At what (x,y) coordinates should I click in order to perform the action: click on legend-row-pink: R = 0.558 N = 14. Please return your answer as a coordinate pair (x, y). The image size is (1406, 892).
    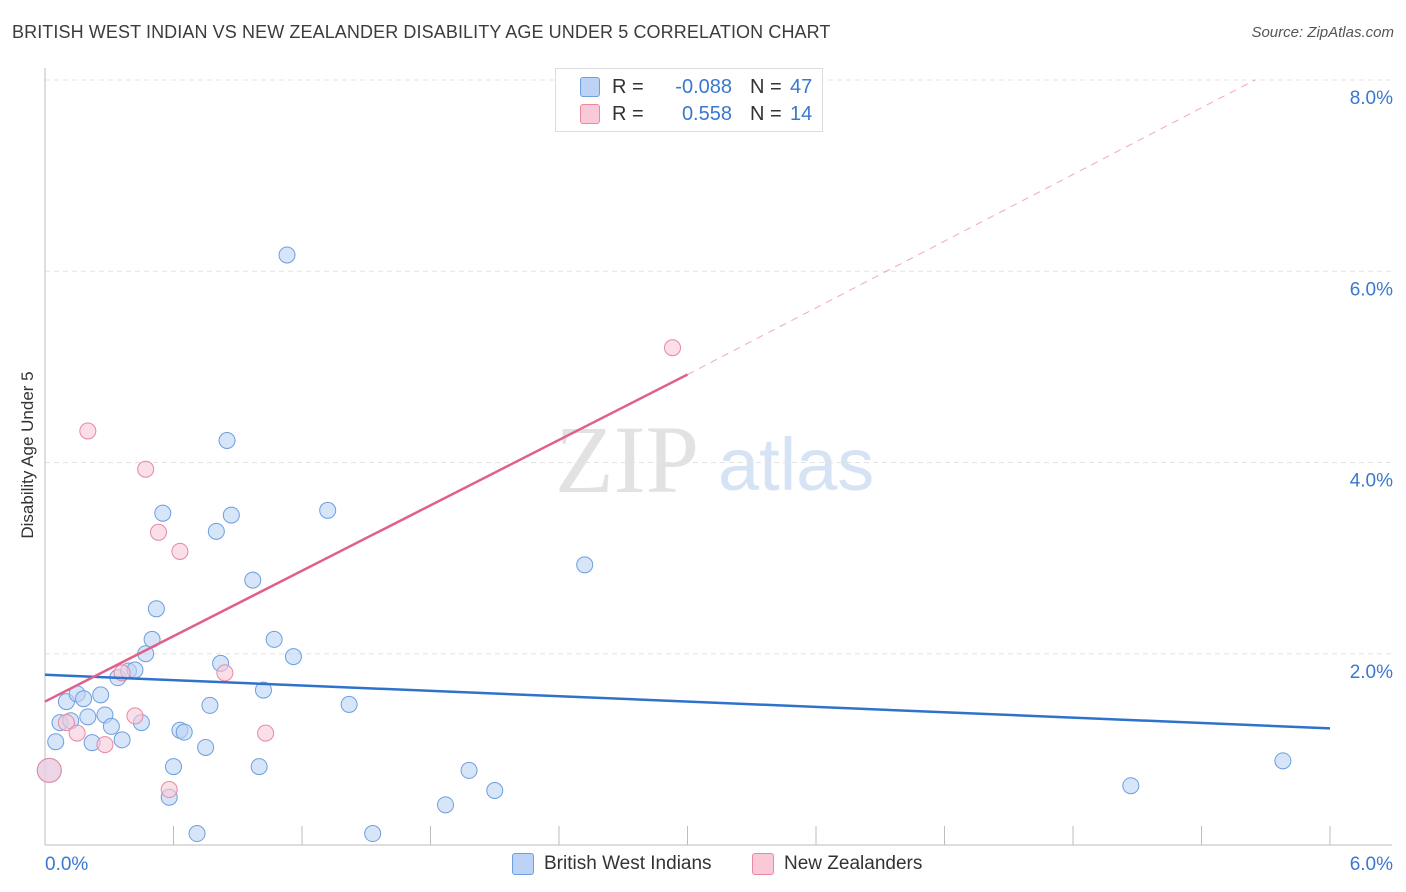
    Looking at the image, I should click on (696, 114).